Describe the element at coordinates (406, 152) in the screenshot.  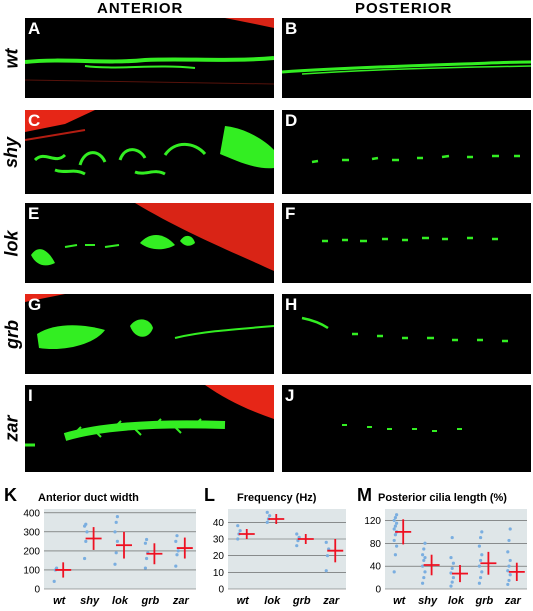
I see `panel-D: D` at that location.